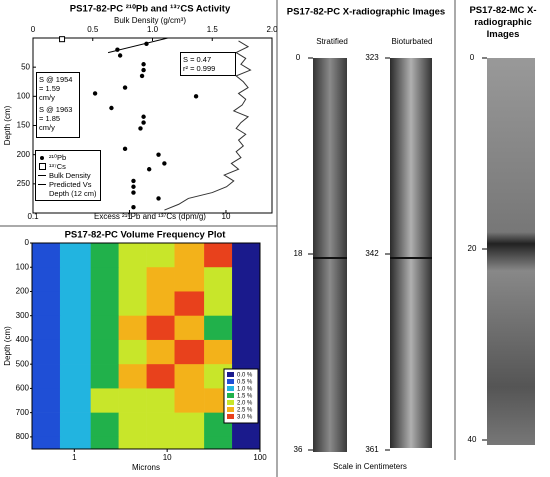  What do you see at coordinates (372, 57) in the screenshot?
I see `scale-label: 323` at bounding box center [372, 57].